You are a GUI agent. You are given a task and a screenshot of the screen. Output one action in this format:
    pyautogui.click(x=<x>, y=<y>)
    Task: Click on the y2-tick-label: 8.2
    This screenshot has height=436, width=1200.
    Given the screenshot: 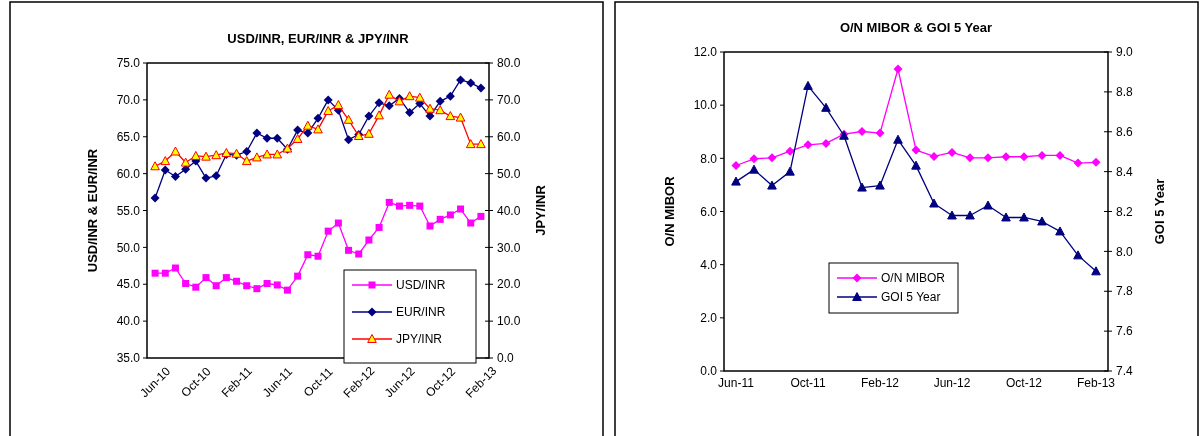 What is the action you would take?
    pyautogui.click(x=1125, y=211)
    